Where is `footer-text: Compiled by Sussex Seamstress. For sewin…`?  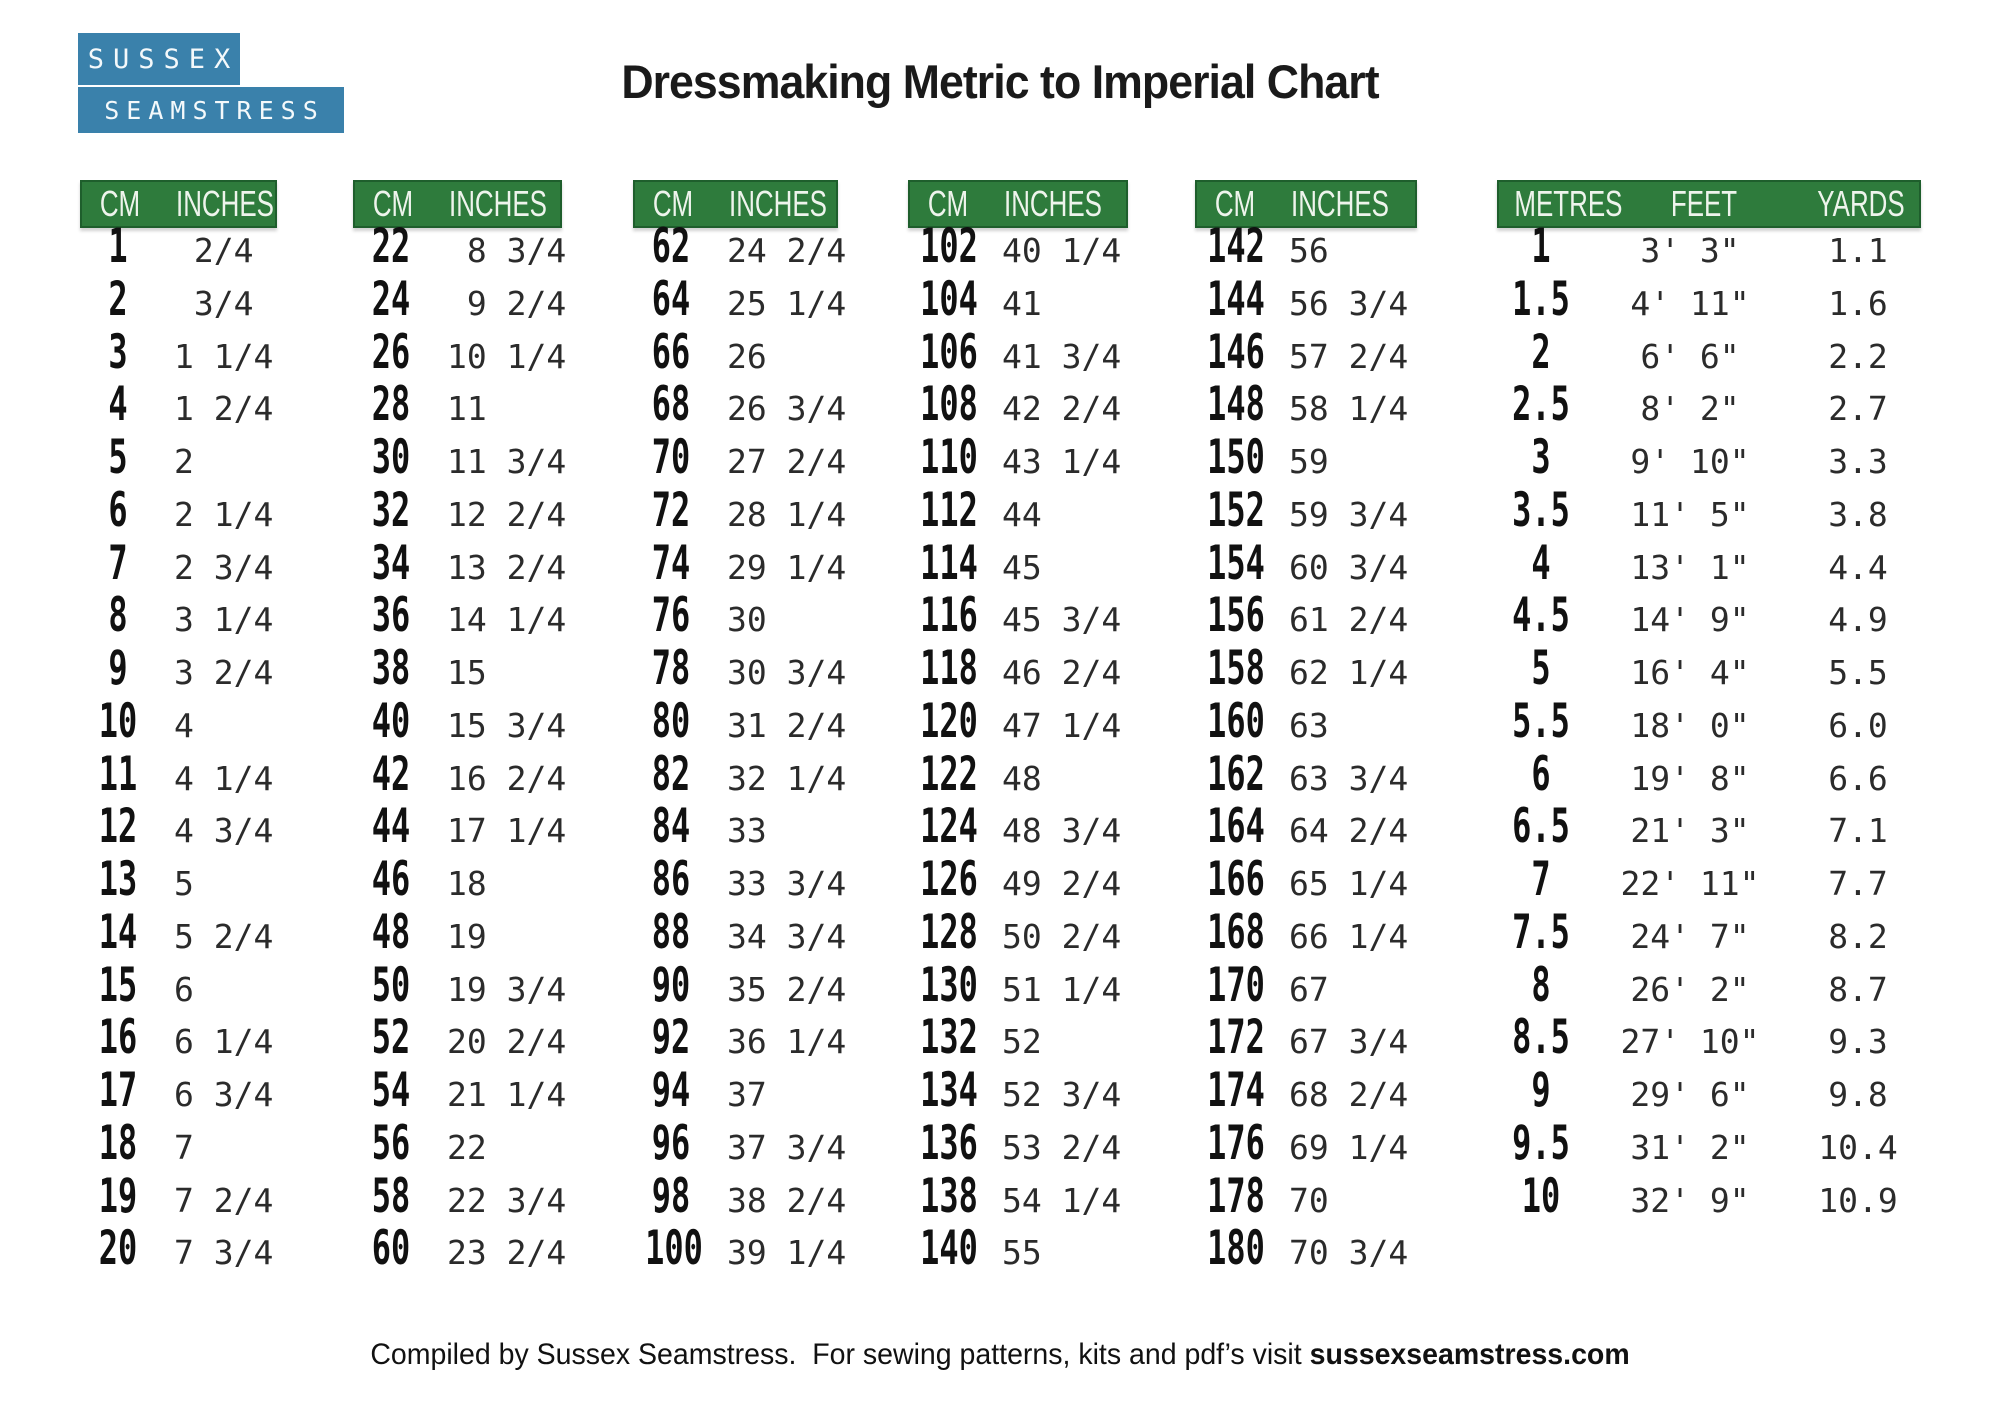 footer-text: Compiled by Sussex Seamstress. For sewin… is located at coordinates (1000, 1355).